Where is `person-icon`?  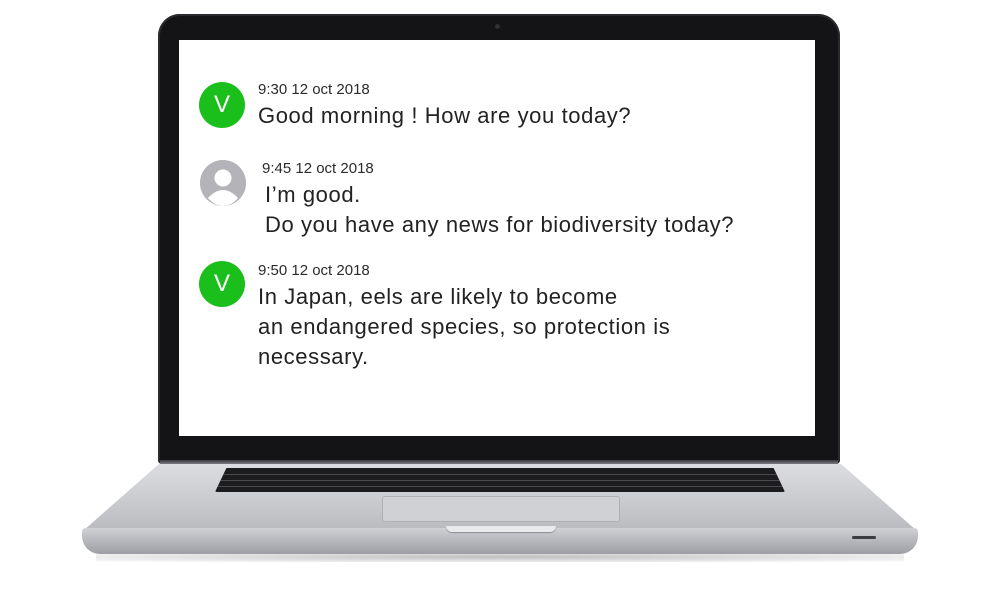
person-icon is located at coordinates (223, 183).